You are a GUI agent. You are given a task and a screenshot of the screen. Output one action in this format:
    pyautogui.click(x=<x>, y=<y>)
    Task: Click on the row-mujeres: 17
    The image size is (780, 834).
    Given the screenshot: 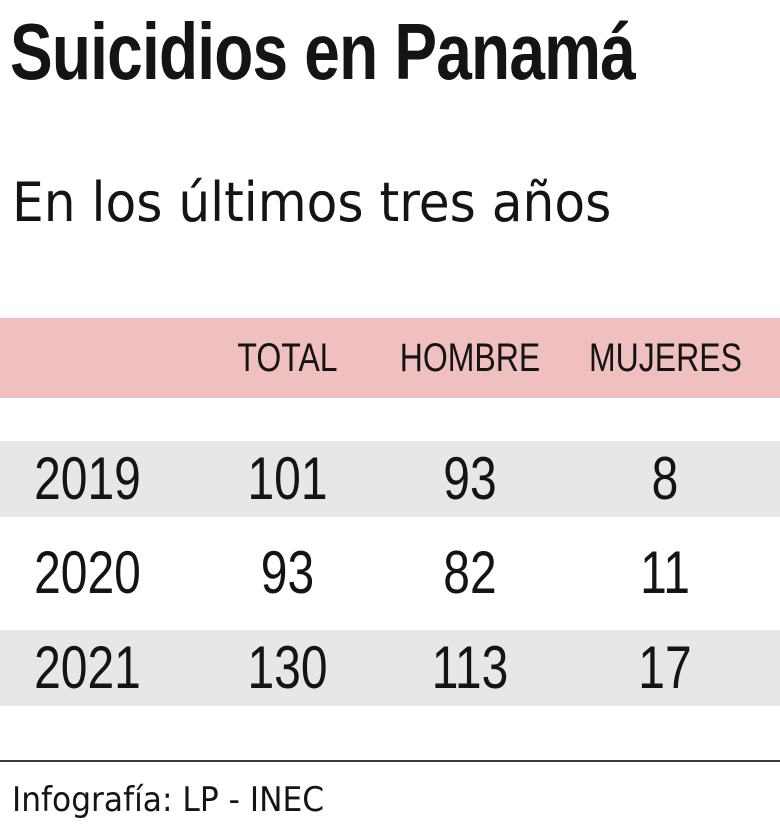 What is the action you would take?
    pyautogui.click(x=665, y=667)
    